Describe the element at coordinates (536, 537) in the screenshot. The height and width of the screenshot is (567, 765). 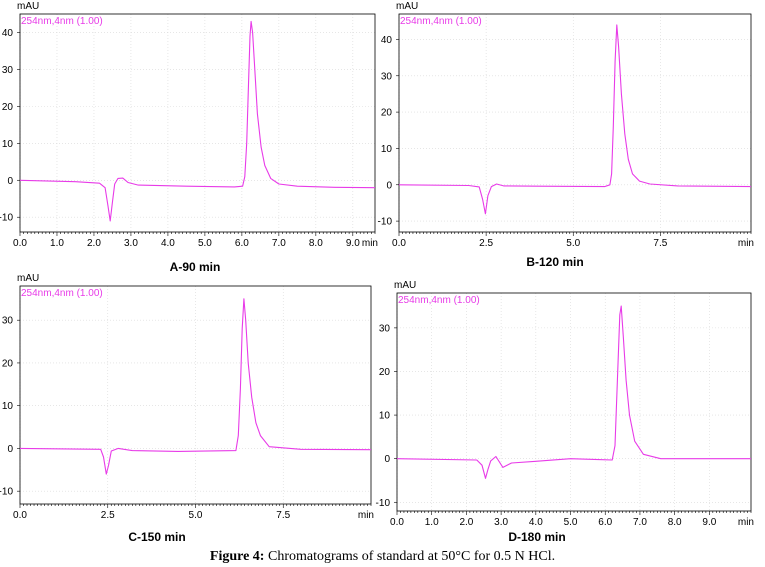
I see `panel-title: D-180 min` at that location.